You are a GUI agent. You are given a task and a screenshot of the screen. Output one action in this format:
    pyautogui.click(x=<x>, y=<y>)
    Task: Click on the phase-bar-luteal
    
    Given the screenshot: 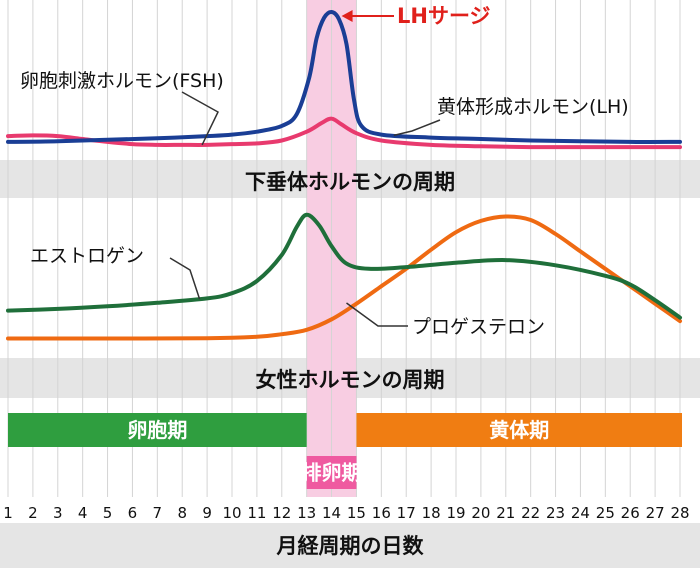 What is the action you would take?
    pyautogui.click(x=519, y=430)
    